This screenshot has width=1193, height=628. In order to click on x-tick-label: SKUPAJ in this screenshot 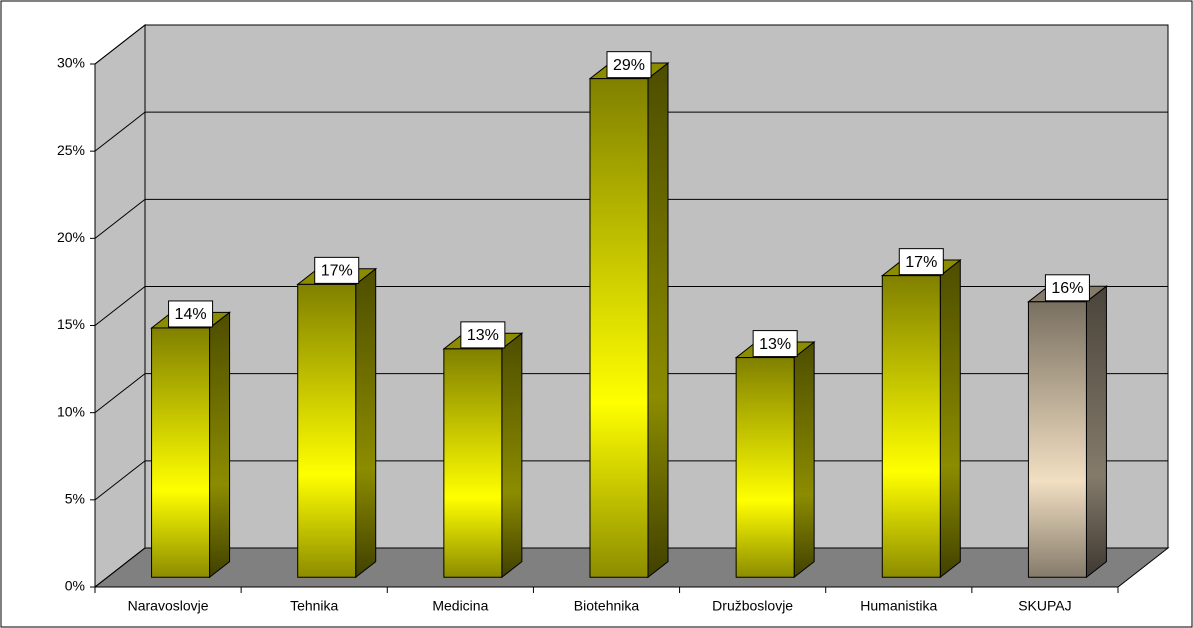, I will do `click(1044, 606)`.